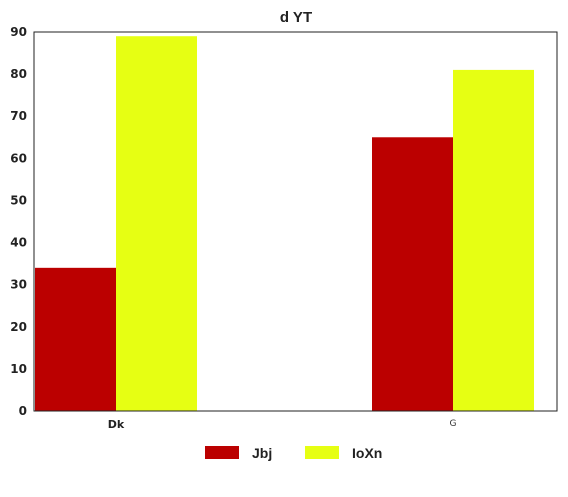  Describe the element at coordinates (116, 424) in the screenshot. I see `x-tick-label: Dk` at that location.